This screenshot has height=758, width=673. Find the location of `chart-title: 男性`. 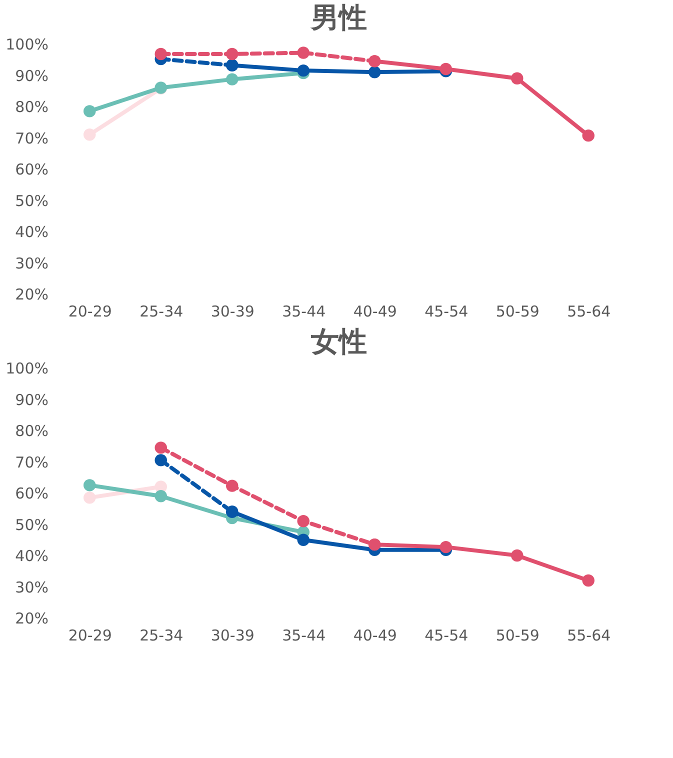

chart-title: 男性 is located at coordinates (338, 17).